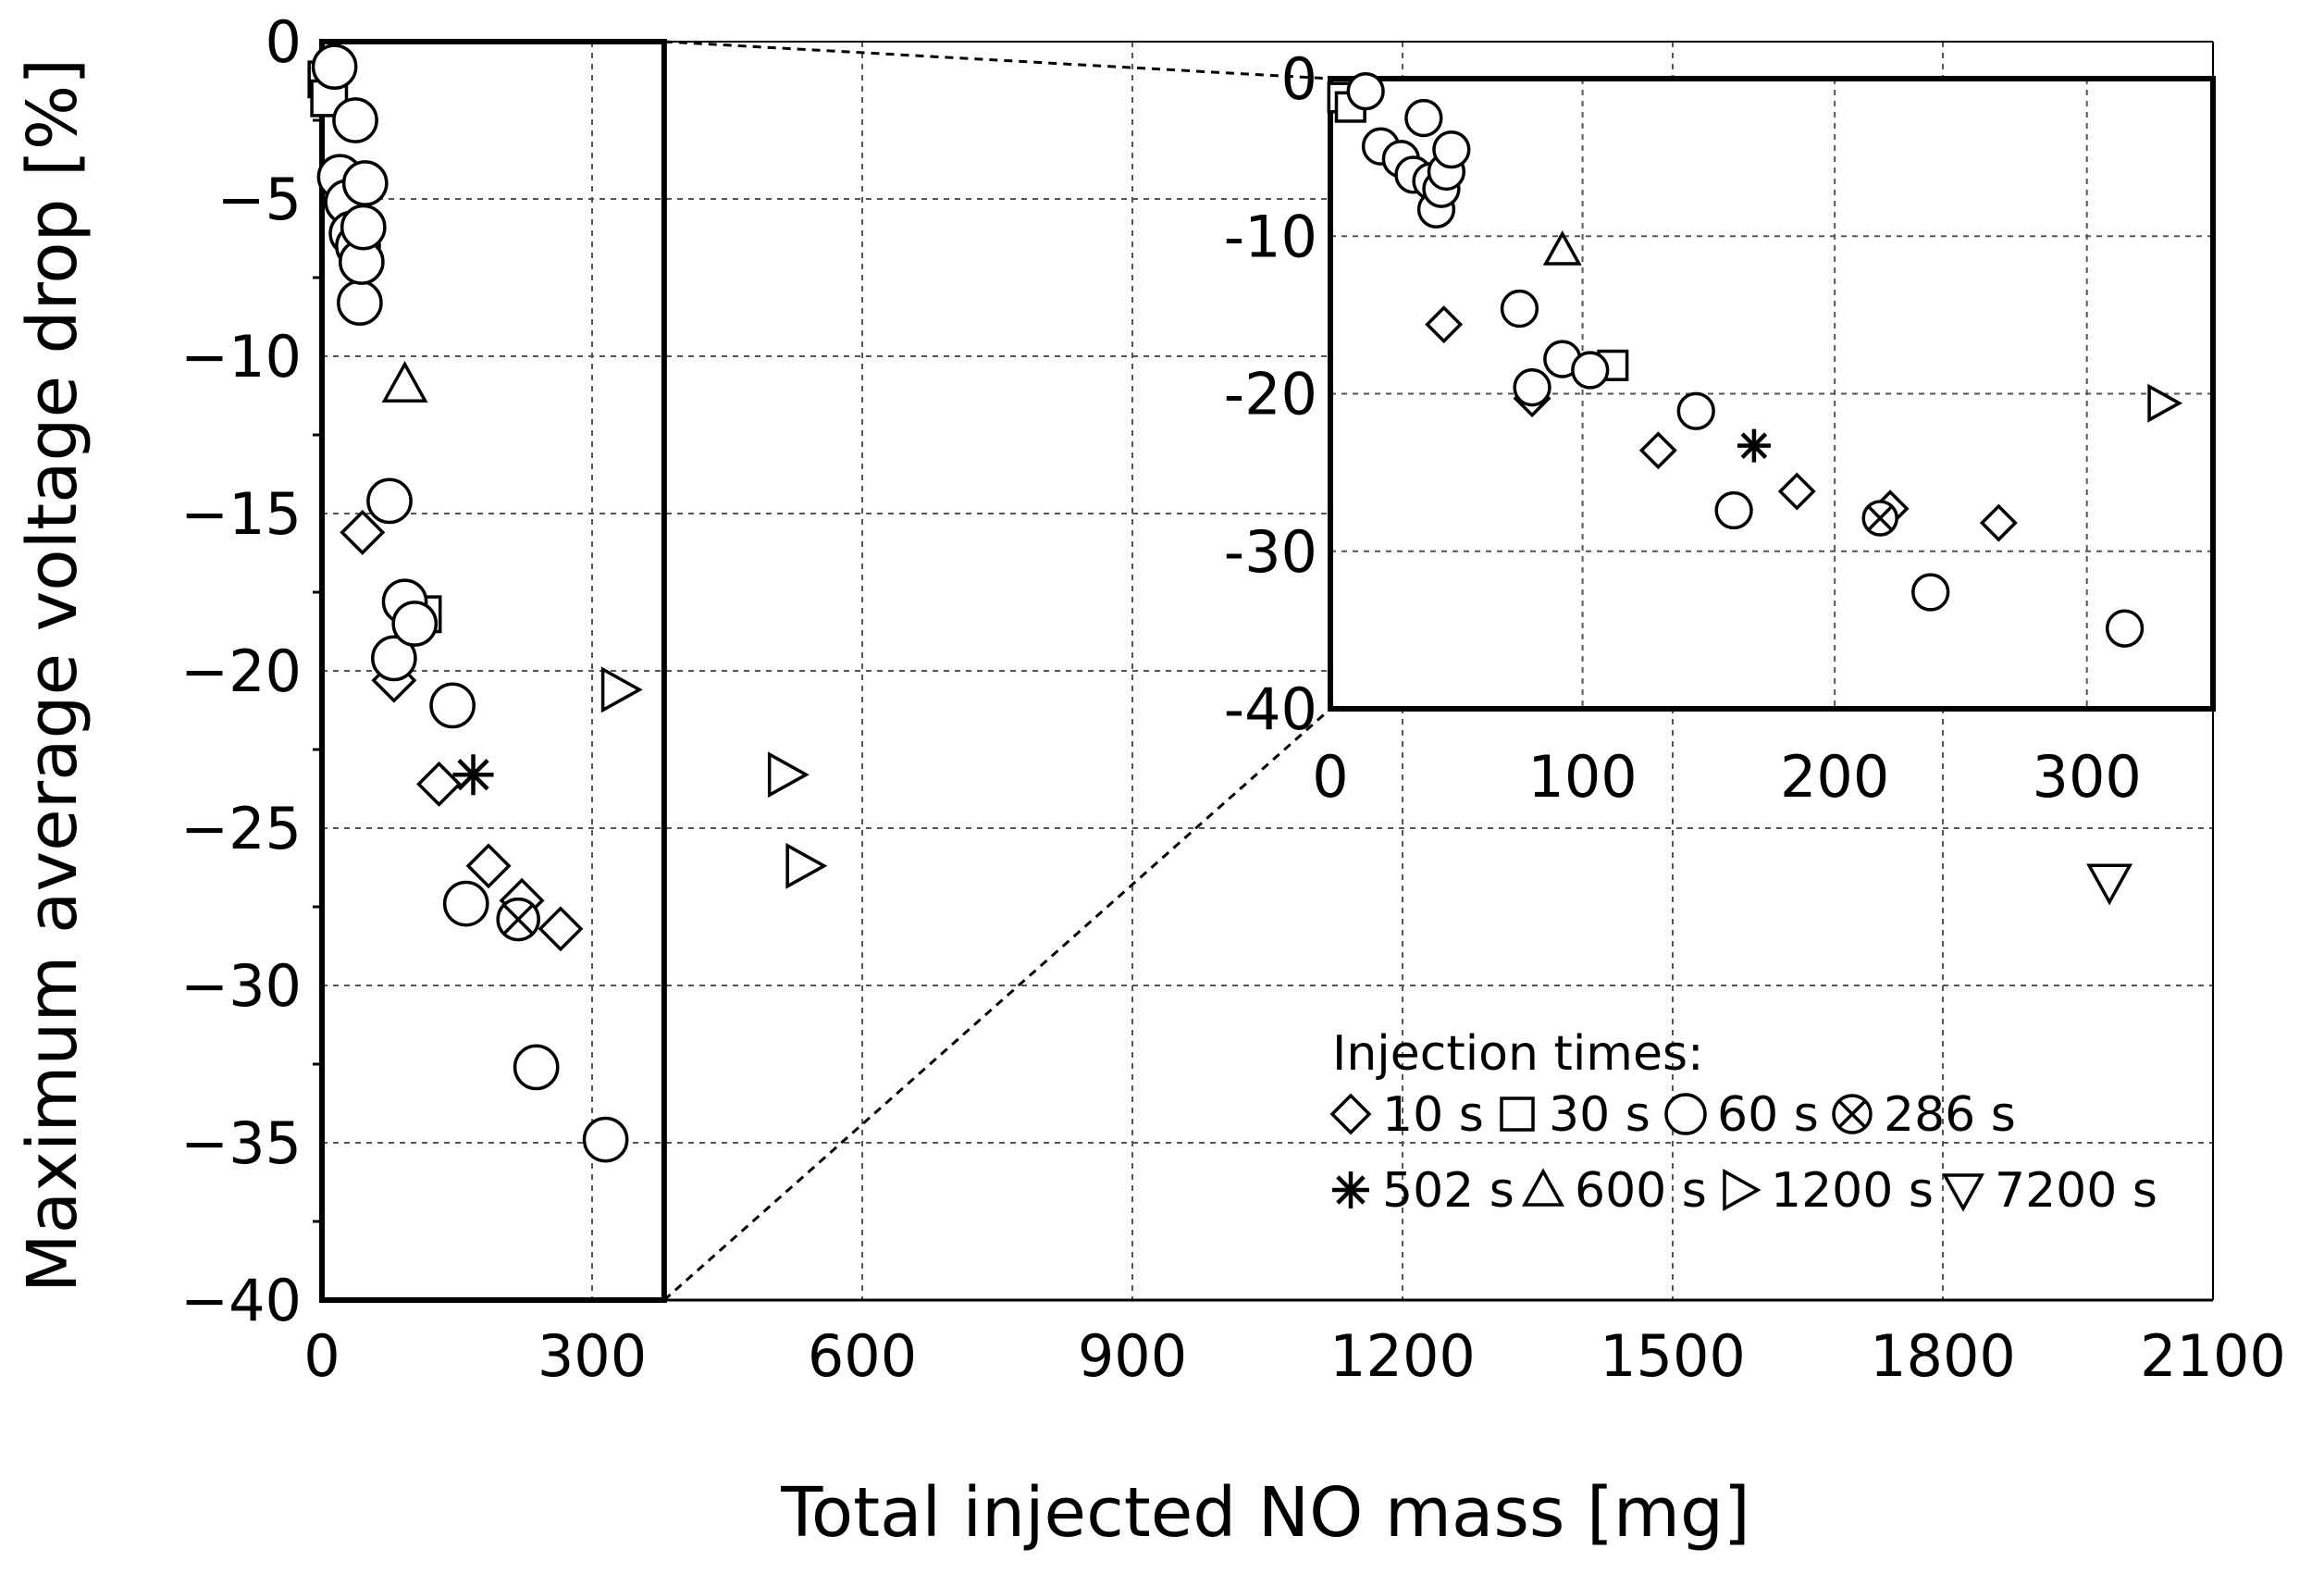  I want to click on y-axis-title: Maximum average voltage drop [%], so click(53, 676).